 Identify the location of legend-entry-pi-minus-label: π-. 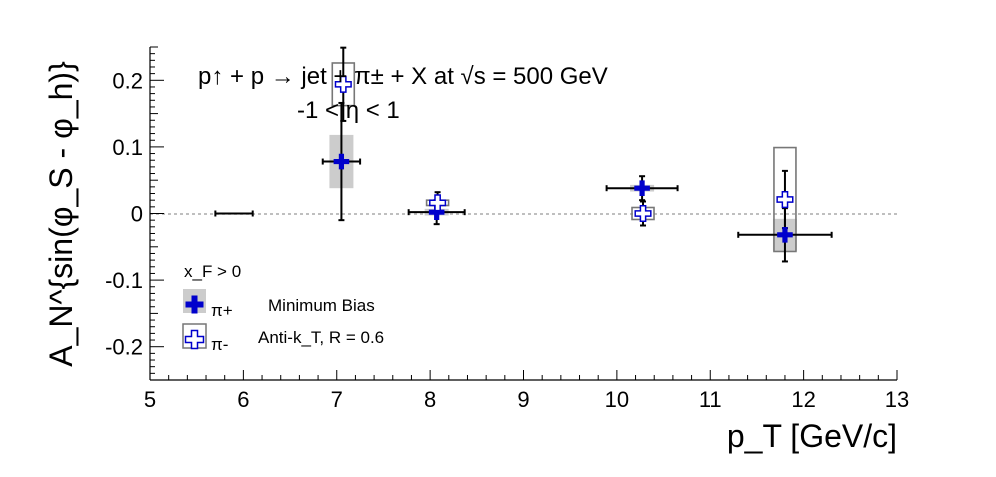
(219, 344).